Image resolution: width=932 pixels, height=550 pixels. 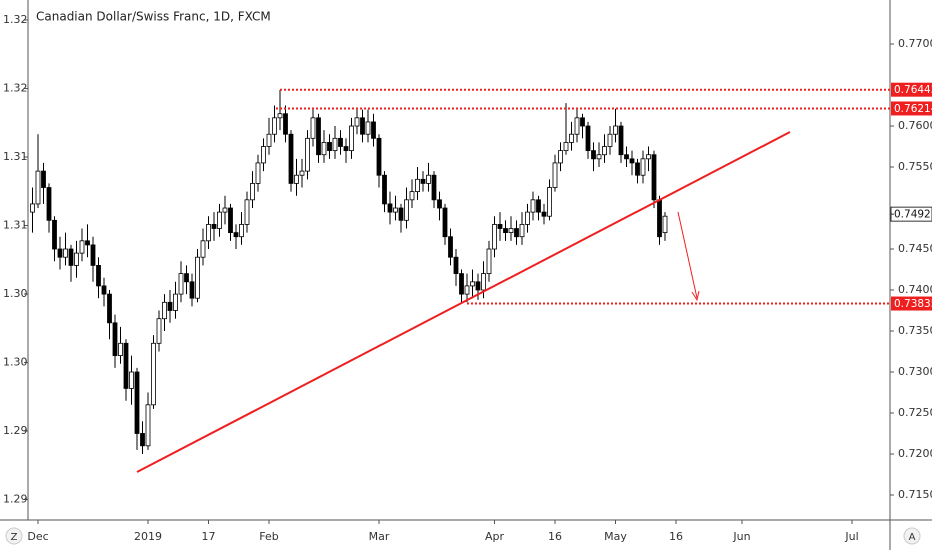 I want to click on x-tick-label: Jul, so click(x=851, y=536).